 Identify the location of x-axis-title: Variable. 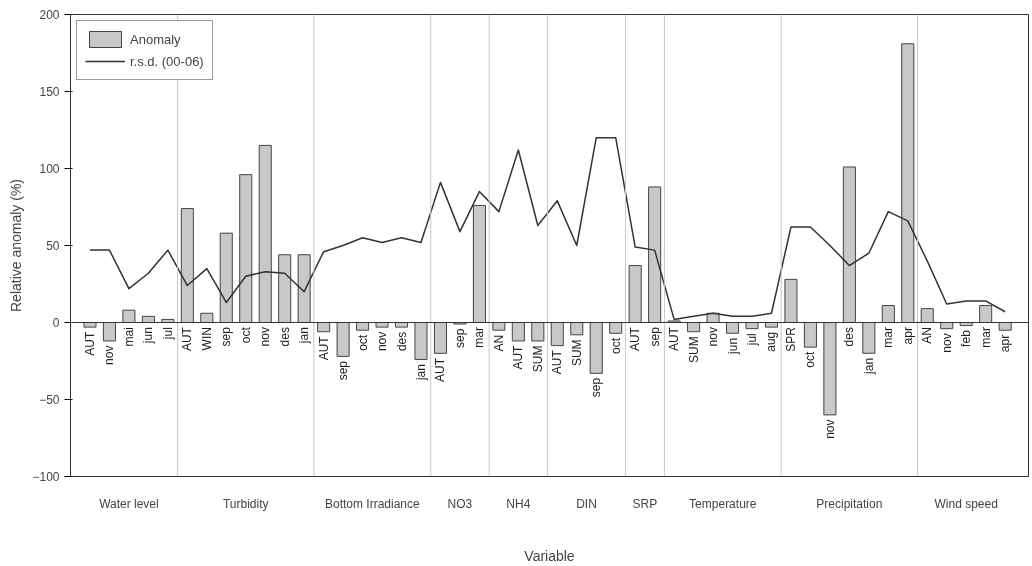
(549, 555).